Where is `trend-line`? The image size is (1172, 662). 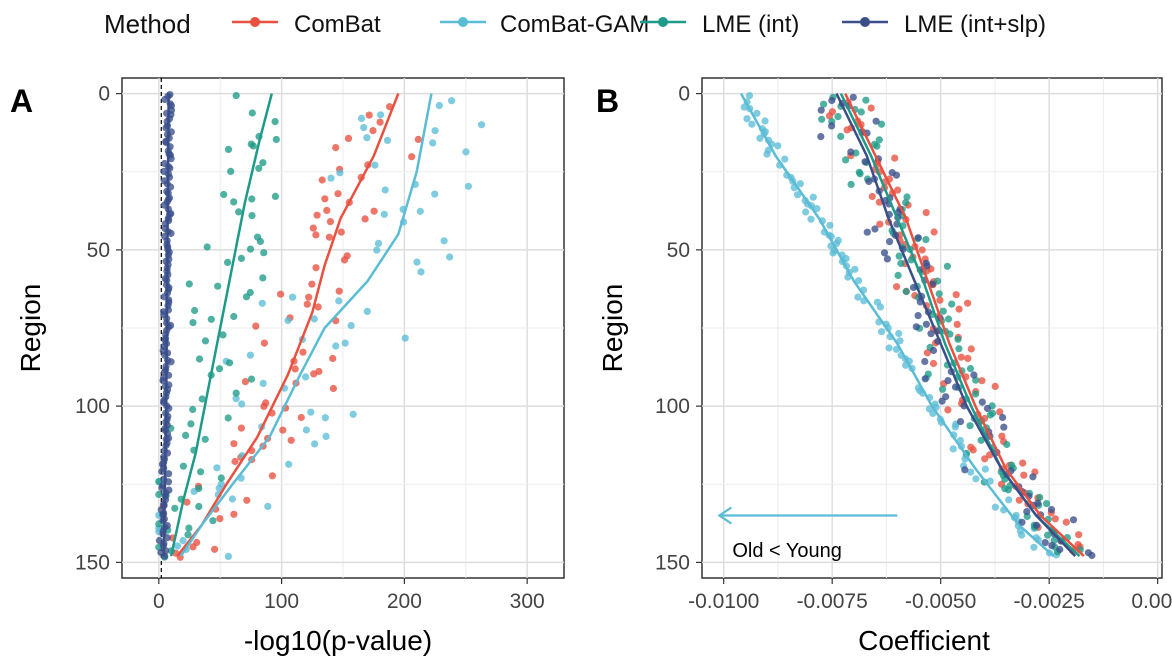 trend-line is located at coordinates (166, 325).